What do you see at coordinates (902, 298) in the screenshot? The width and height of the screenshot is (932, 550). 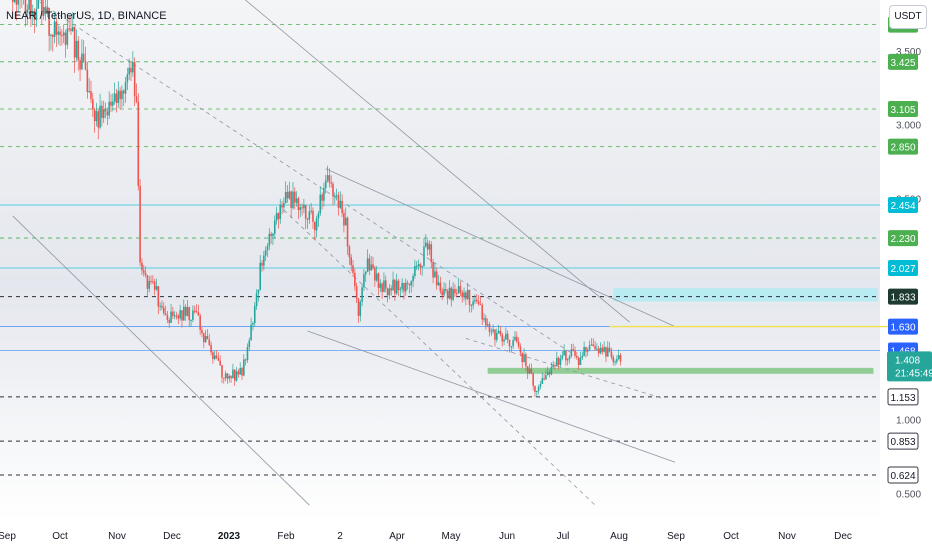 I see `price-label-7: 1.833` at bounding box center [902, 298].